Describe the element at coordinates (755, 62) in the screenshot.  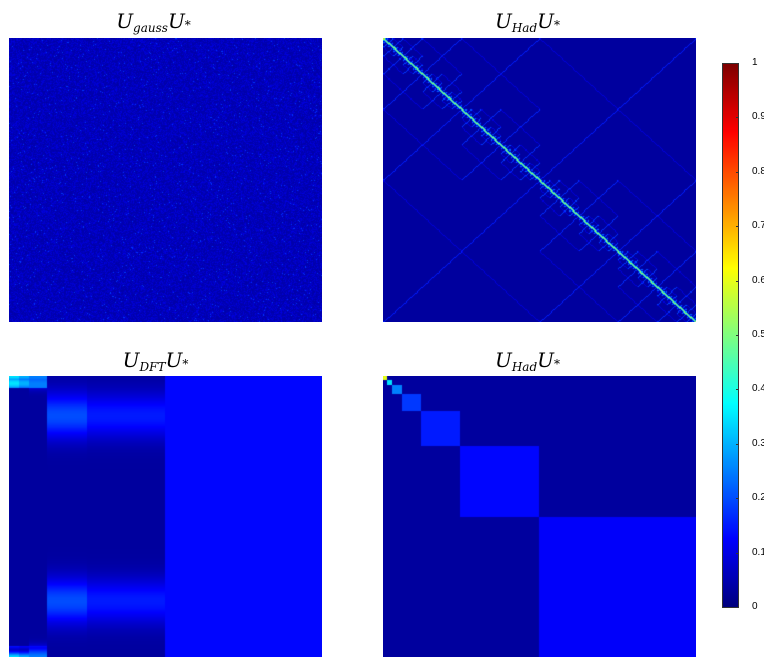
I see `colorbar-tick-label: 1` at that location.